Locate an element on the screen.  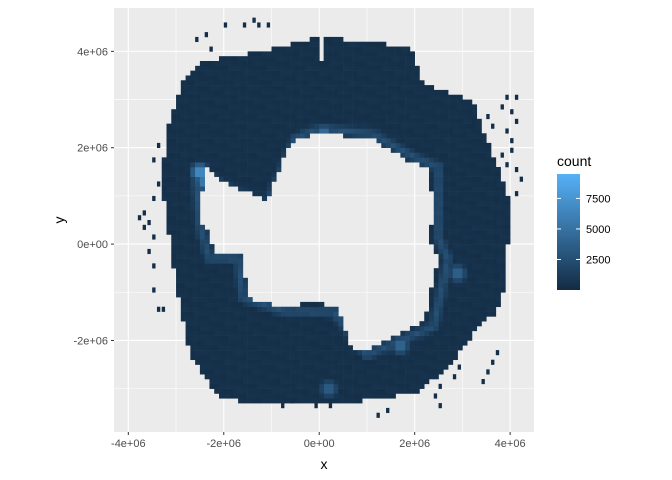
y-tick-label: 0e+00 is located at coordinates (92, 245).